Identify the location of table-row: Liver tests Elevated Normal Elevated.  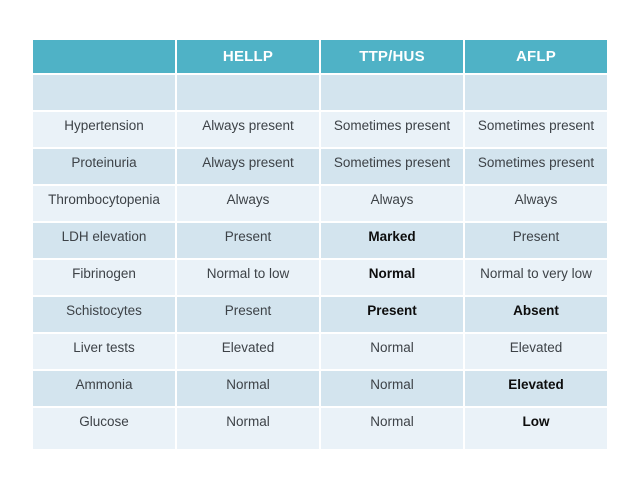
(320, 351).